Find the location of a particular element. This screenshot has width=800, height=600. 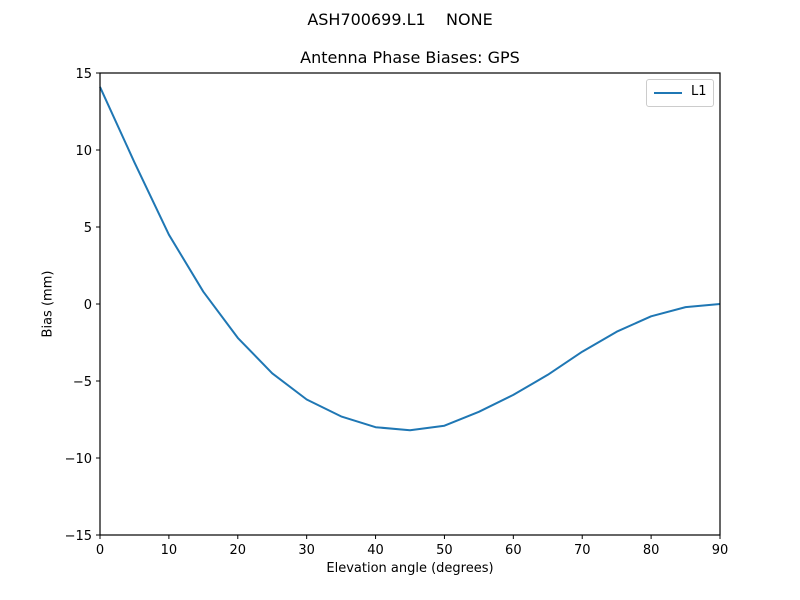

figure-suptitle: ASH700699.L1 NONE is located at coordinates (400, 19).